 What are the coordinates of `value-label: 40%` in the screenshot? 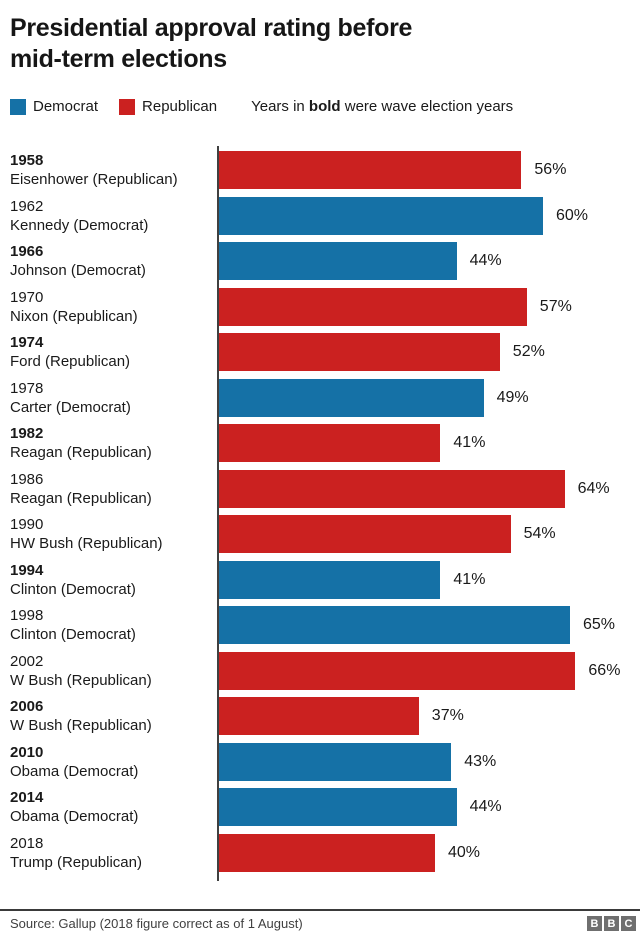 It's located at (464, 852).